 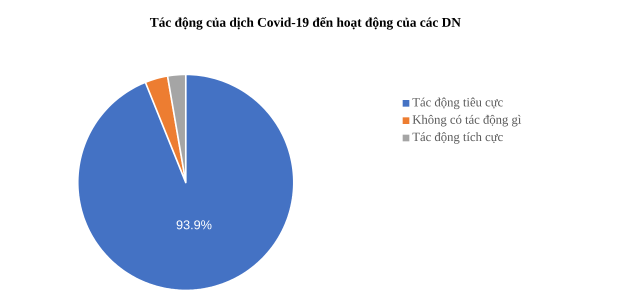 I want to click on legend-label: Tác động tiêu cực, so click(x=457, y=103).